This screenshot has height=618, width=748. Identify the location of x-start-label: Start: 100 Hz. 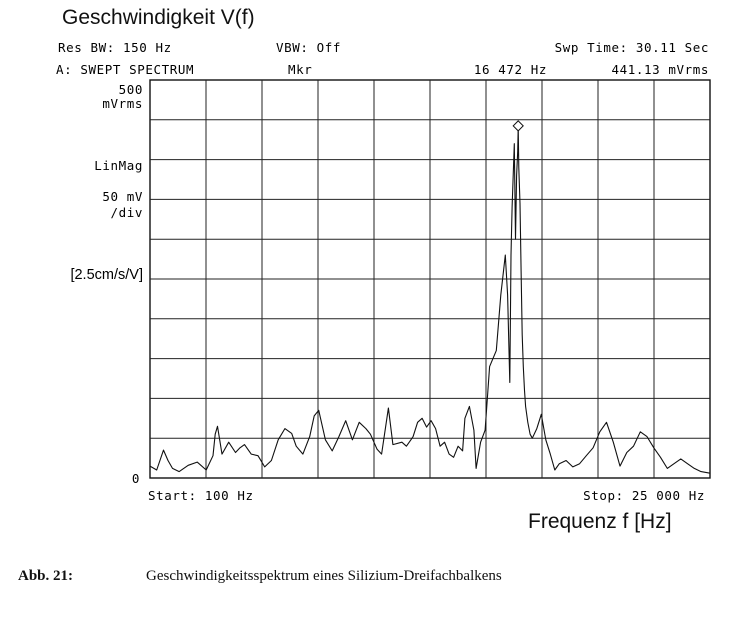
(201, 495).